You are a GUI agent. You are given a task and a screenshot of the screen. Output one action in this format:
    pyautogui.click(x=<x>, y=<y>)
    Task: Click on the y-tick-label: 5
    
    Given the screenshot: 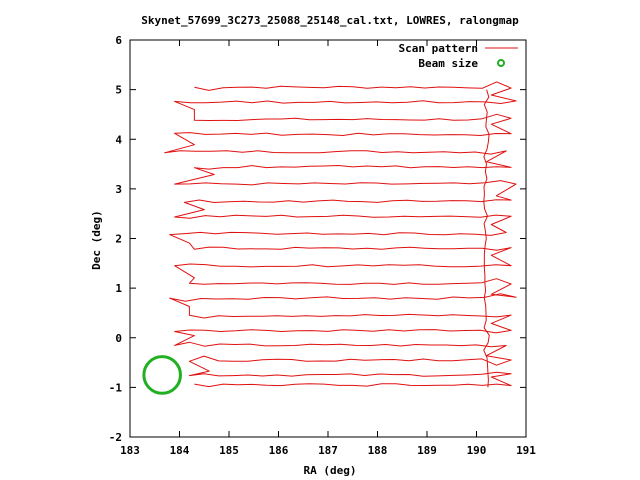 What is the action you would take?
    pyautogui.click(x=118, y=90)
    